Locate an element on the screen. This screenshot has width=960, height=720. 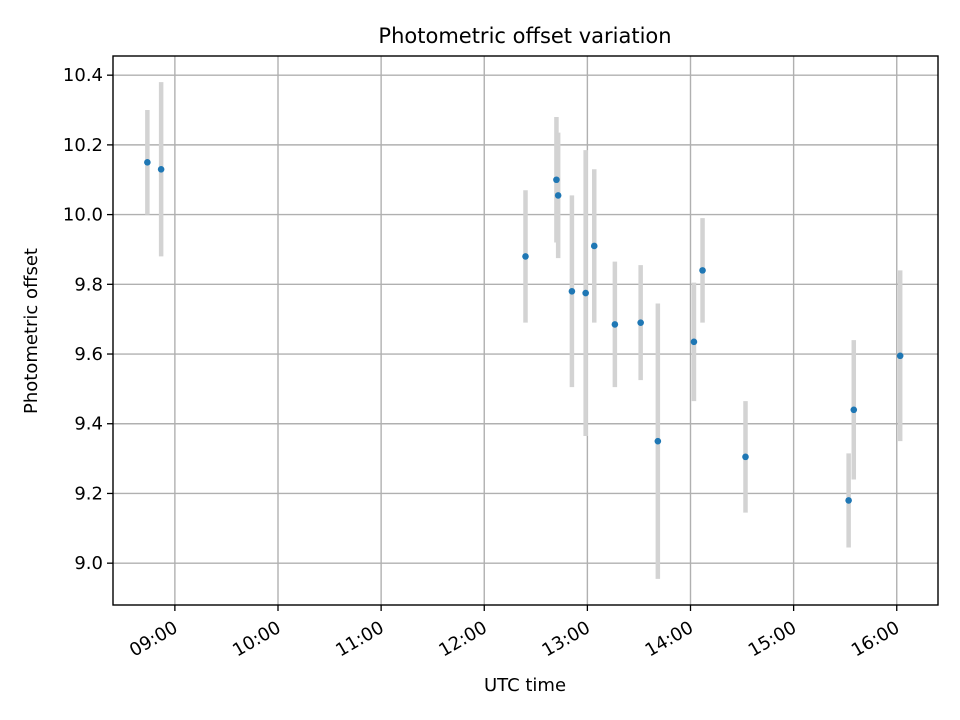
x-tick-label: 15:00 is located at coordinates (772, 639).